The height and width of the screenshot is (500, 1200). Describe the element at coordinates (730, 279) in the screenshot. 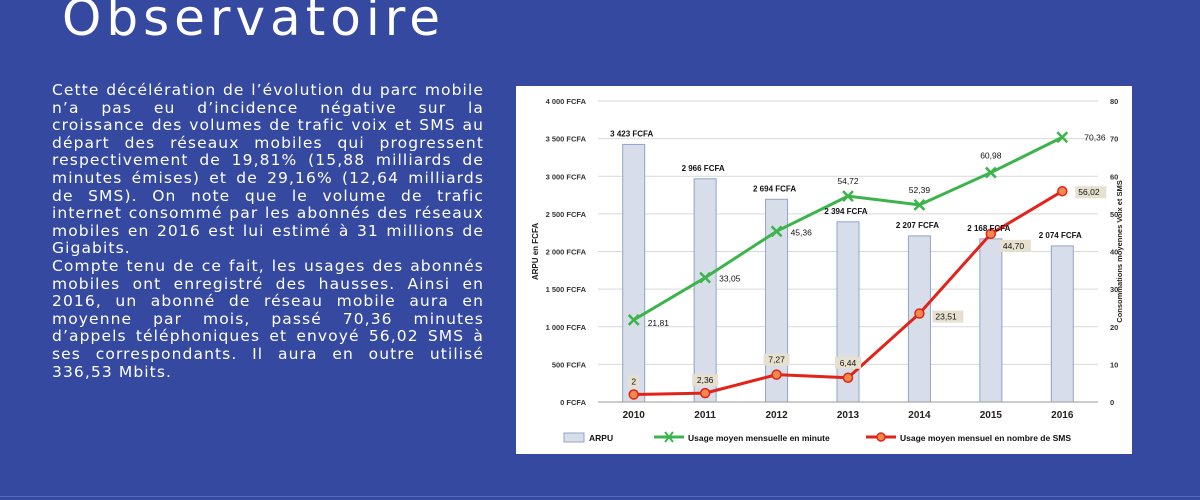

I see `minutes-data-label: 33,05` at that location.